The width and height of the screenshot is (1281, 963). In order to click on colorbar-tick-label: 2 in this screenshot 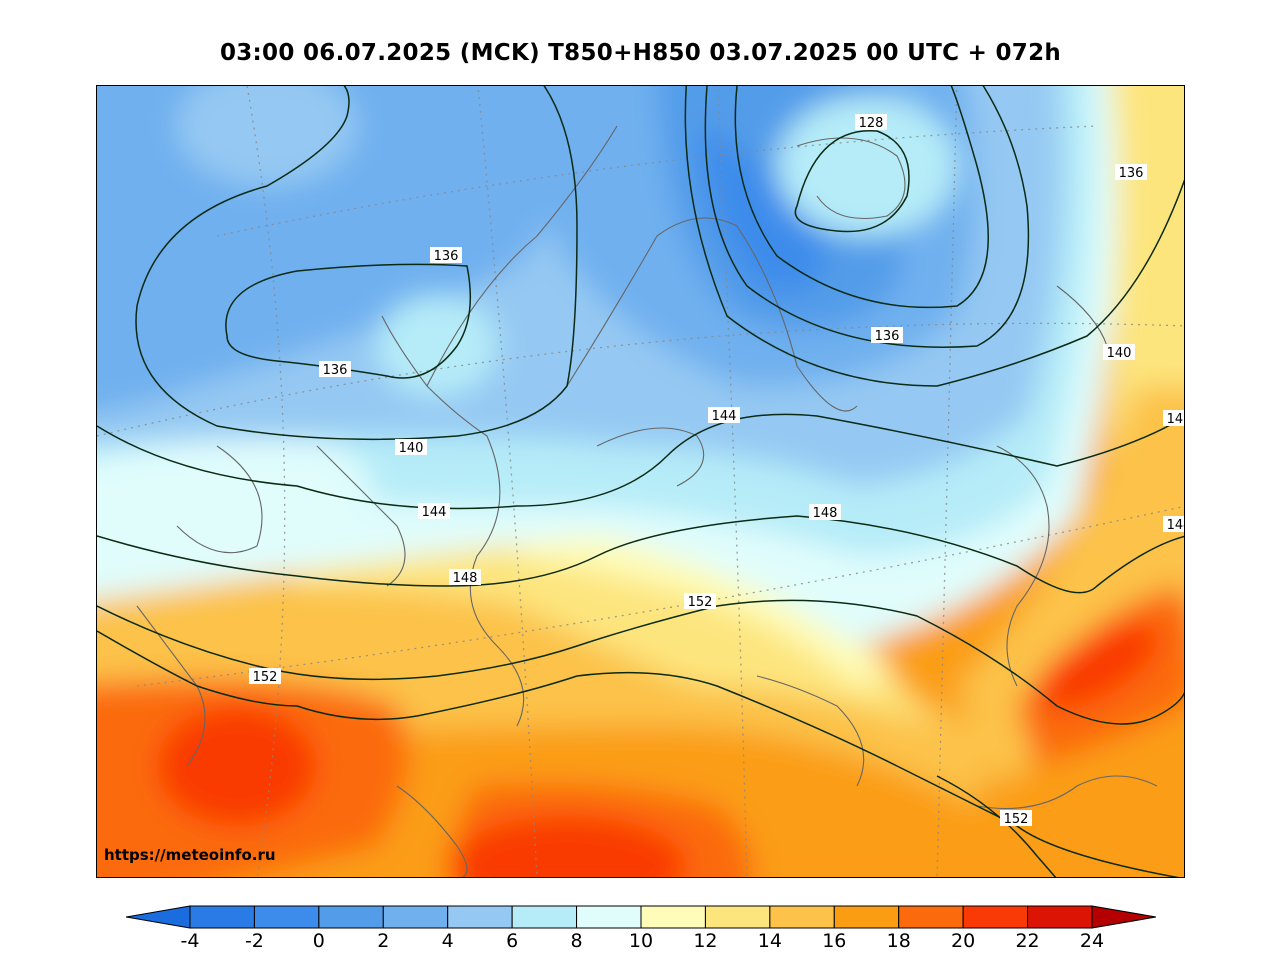, I will do `click(383, 941)`.